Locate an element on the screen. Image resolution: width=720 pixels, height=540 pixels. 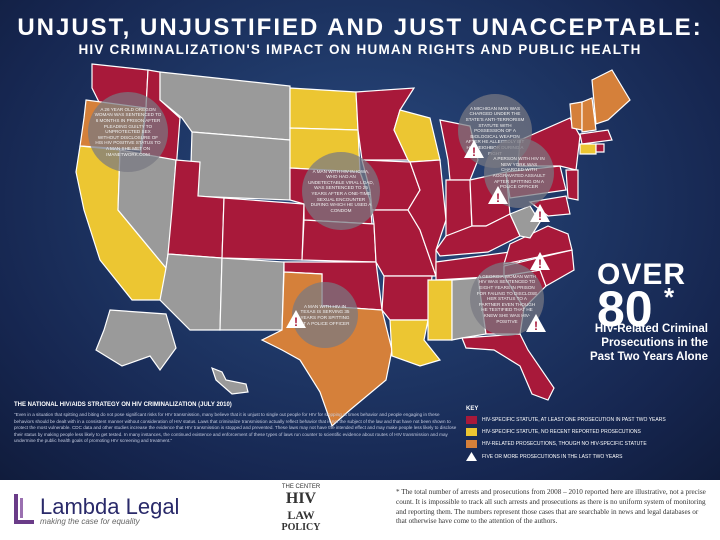
warning-icon is located at coordinates (471, 456).